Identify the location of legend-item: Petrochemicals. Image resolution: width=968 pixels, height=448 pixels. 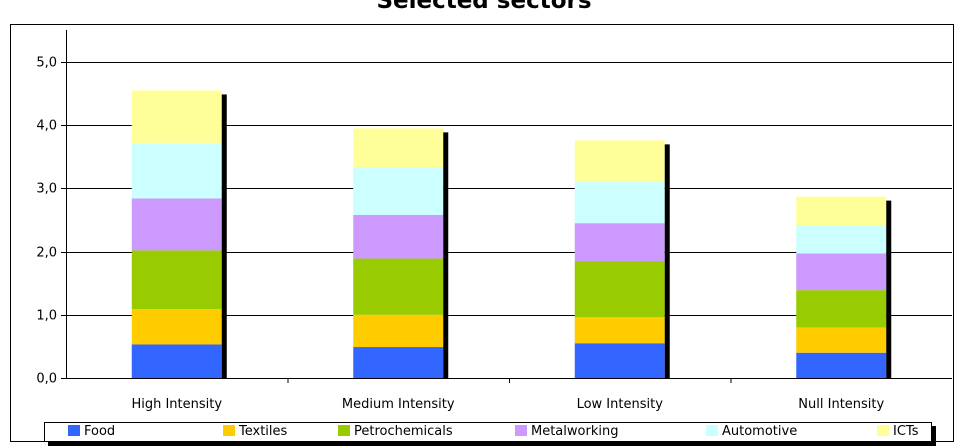
(395, 432).